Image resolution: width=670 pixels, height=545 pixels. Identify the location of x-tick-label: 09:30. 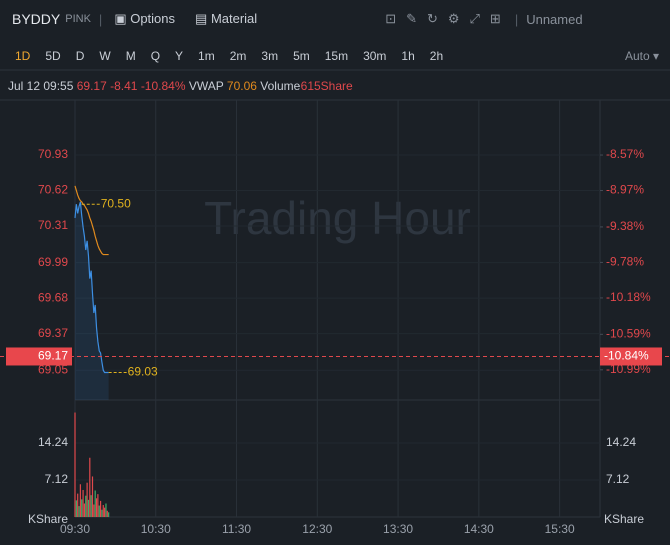
(75, 529).